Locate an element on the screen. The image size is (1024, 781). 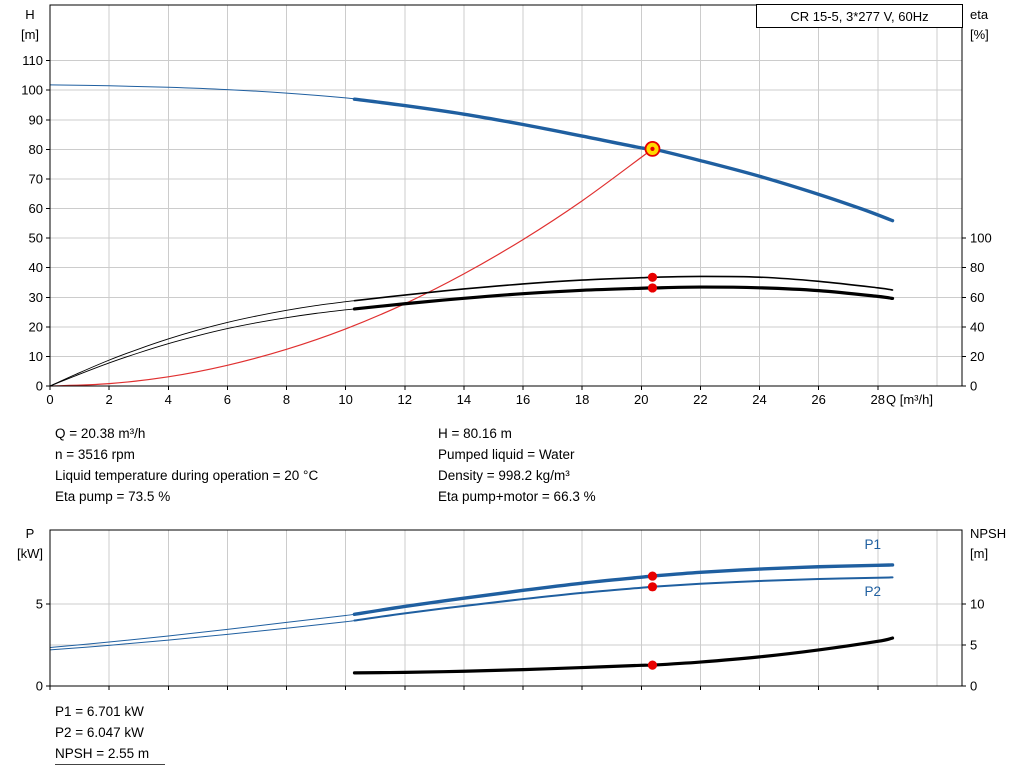
x-axis-title: Q [m³/h] is located at coordinates (909, 399).